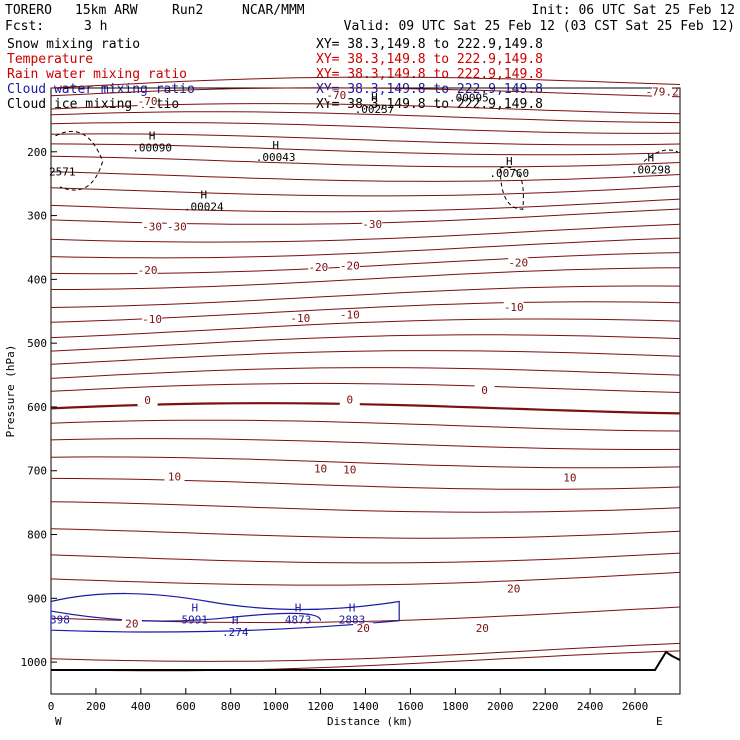 Image resolution: width=740 pixels, height=740 pixels. I want to click on snow-max-value: .00090, so click(152, 147).